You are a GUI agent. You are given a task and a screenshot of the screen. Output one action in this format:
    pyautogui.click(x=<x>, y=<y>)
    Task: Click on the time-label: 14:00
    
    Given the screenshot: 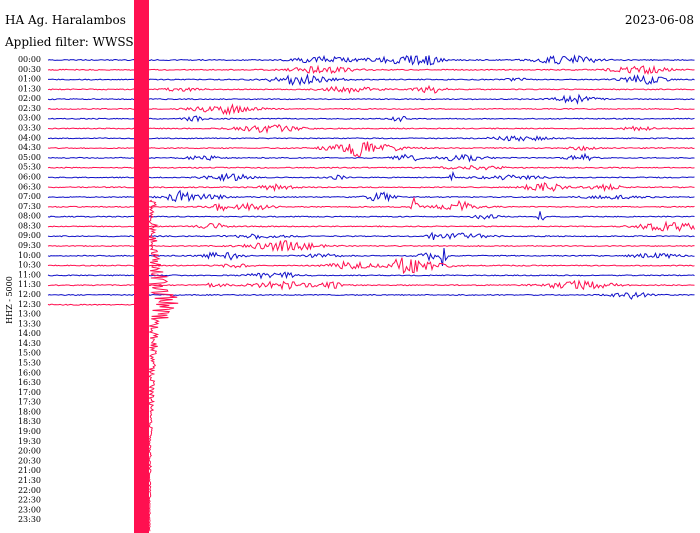 What is the action you would take?
    pyautogui.click(x=29, y=333)
    